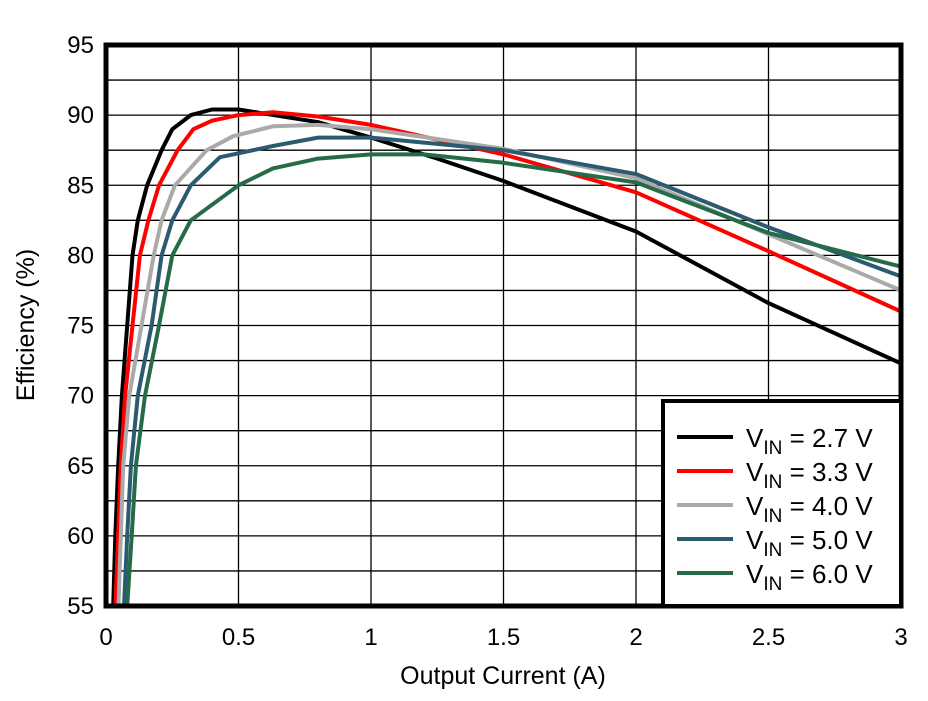 This screenshot has height=701, width=928. I want to click on y-tick-label: 70, so click(80, 396).